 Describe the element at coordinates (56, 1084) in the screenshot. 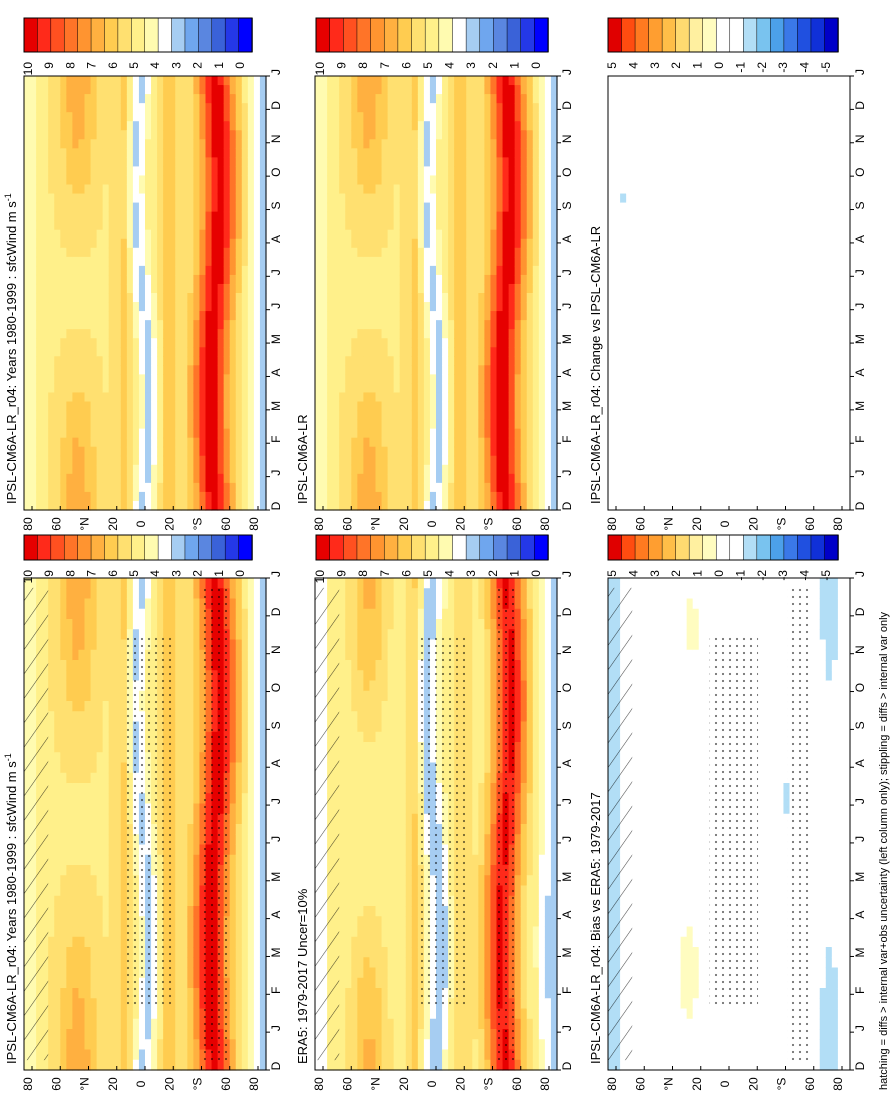

I see `lat-label: 60` at that location.